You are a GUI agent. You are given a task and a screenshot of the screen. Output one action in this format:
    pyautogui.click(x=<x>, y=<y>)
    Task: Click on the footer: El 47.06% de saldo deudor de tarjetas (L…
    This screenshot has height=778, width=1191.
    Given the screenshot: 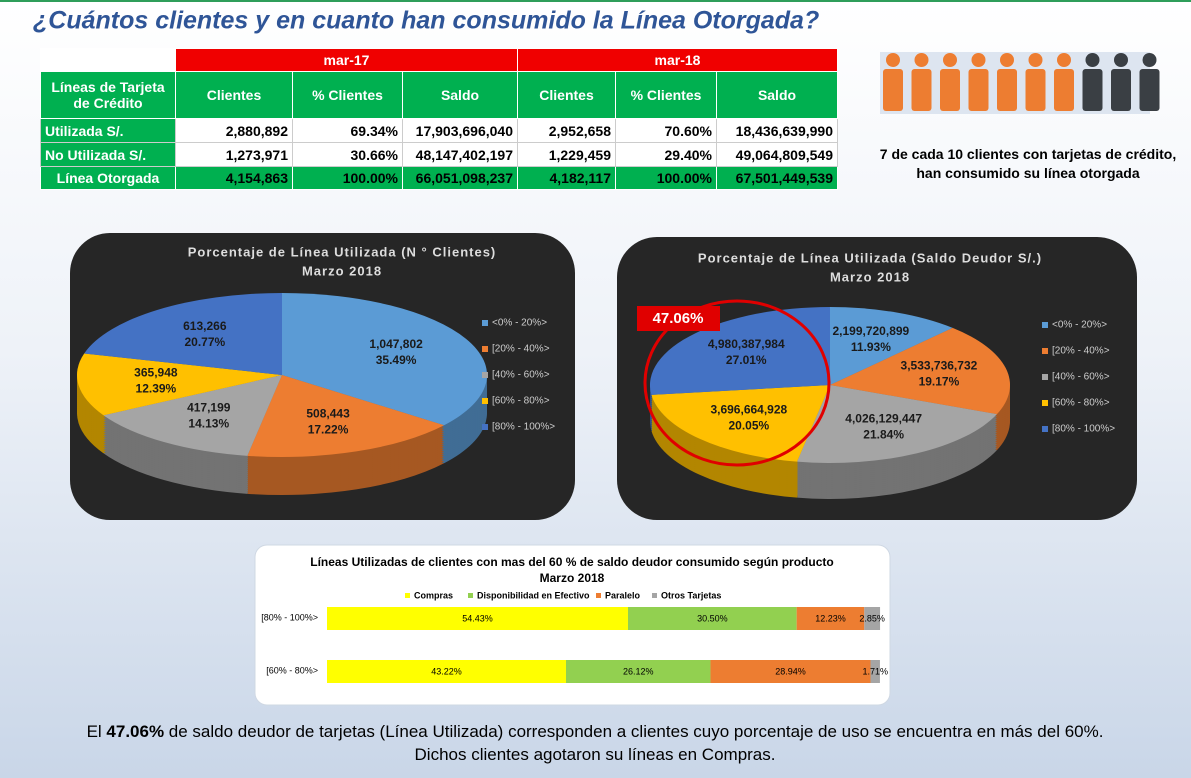 What is the action you would take?
    pyautogui.click(x=595, y=743)
    